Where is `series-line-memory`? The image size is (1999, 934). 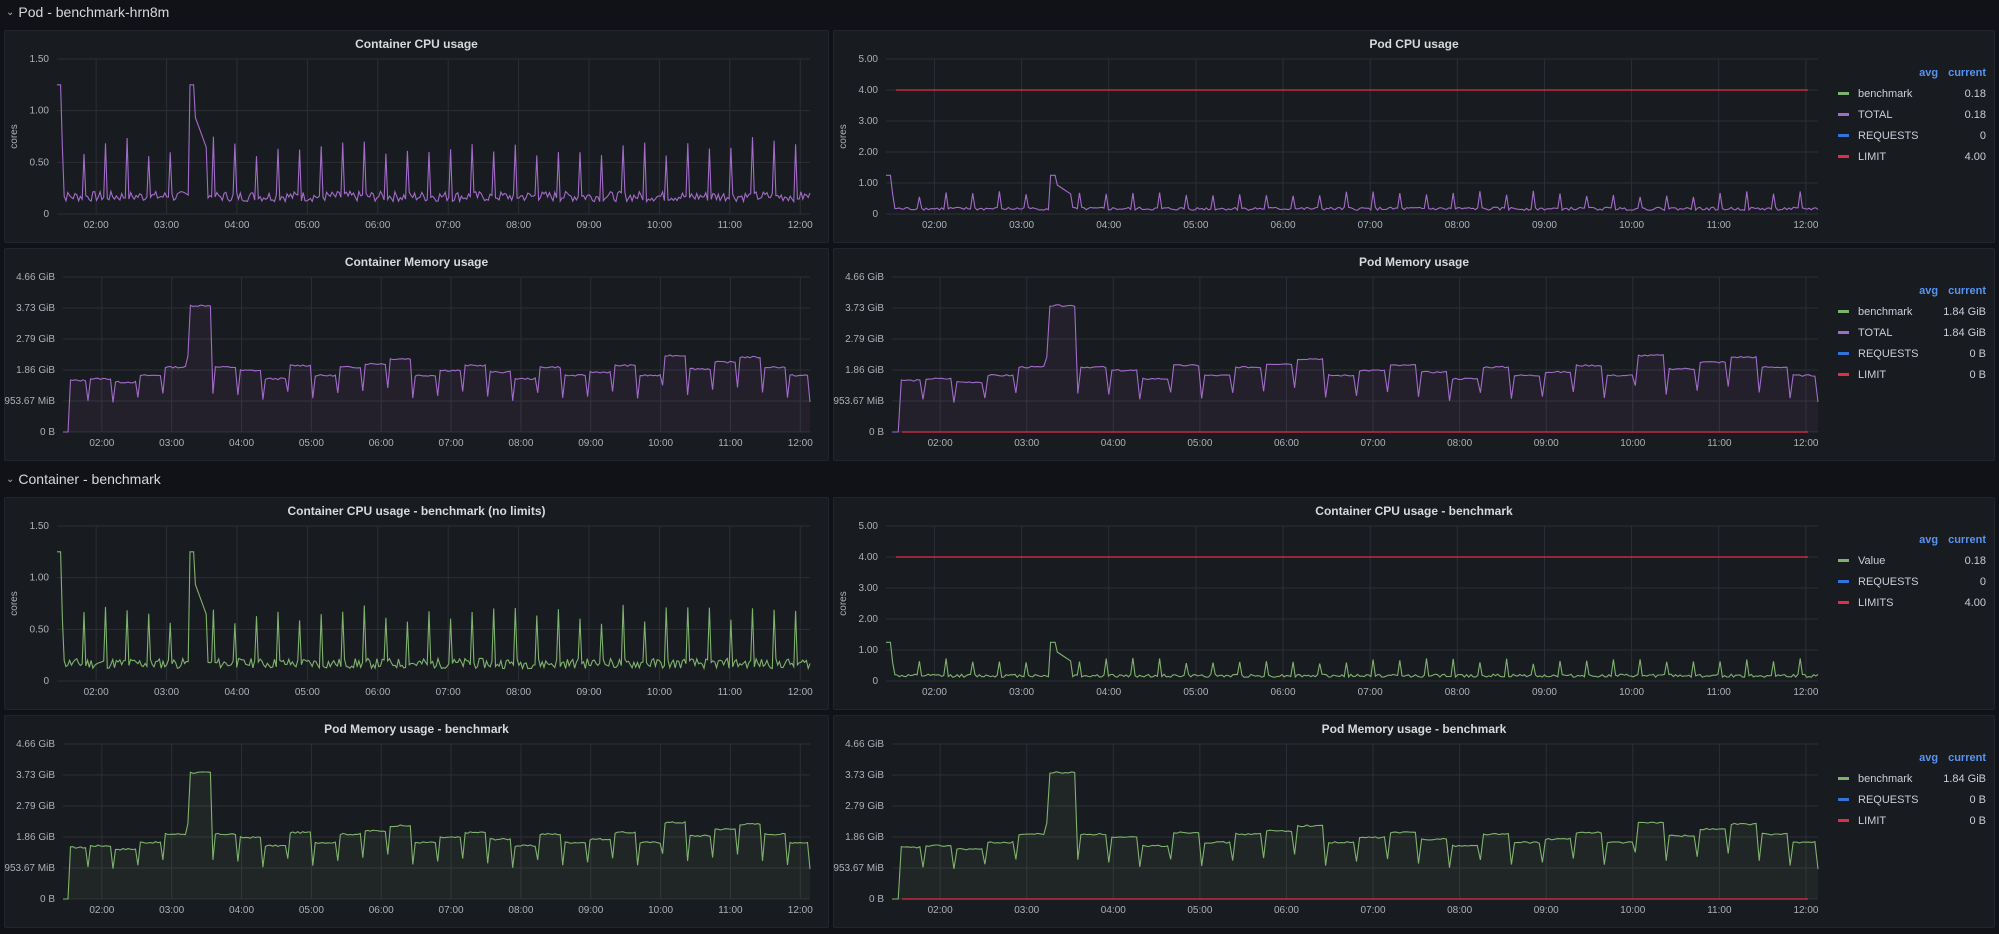
series-line-memory is located at coordinates (437, 368).